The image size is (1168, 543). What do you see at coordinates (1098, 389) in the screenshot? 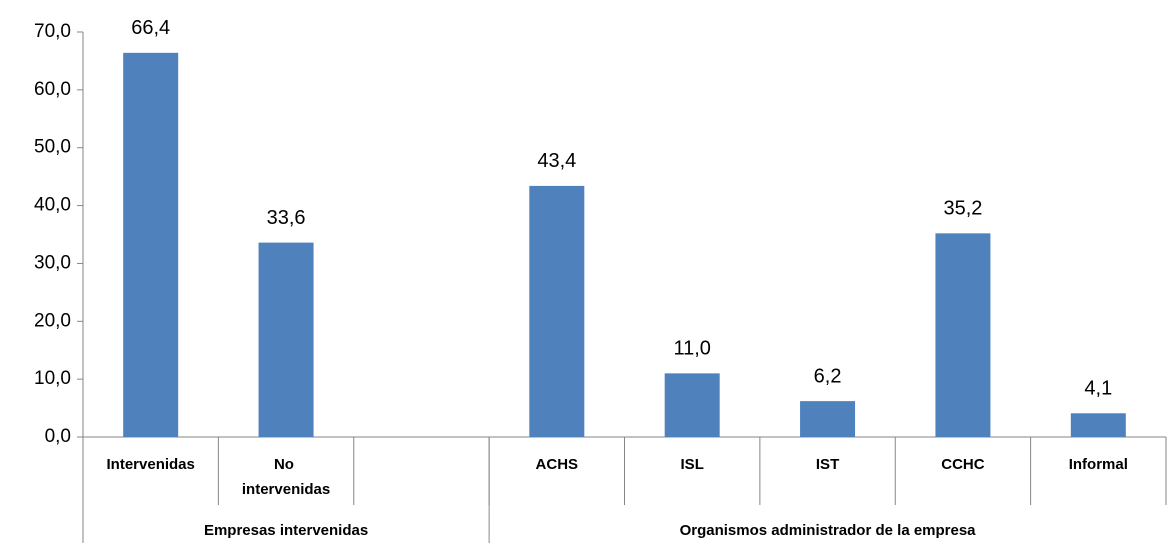
I see `value-label: 4,1` at bounding box center [1098, 389].